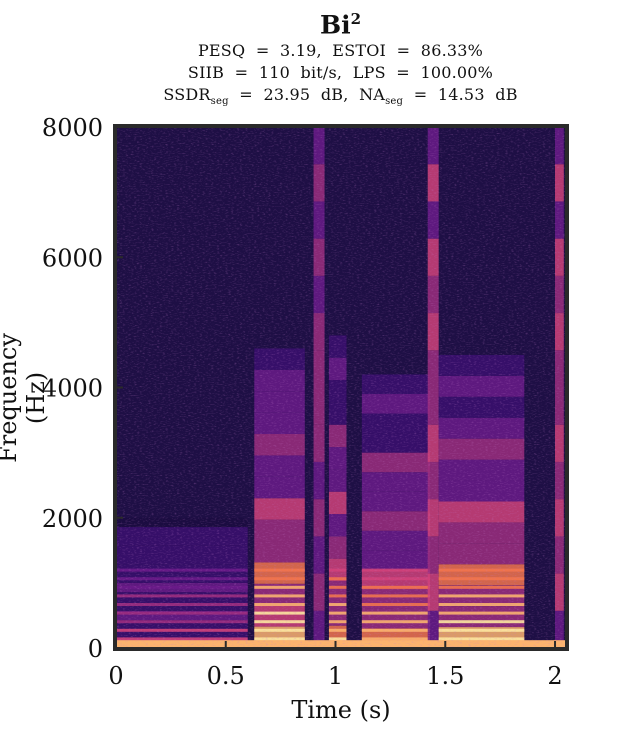 This screenshot has height=730, width=625. I want to click on x-tick-label: 0, so click(115, 676).